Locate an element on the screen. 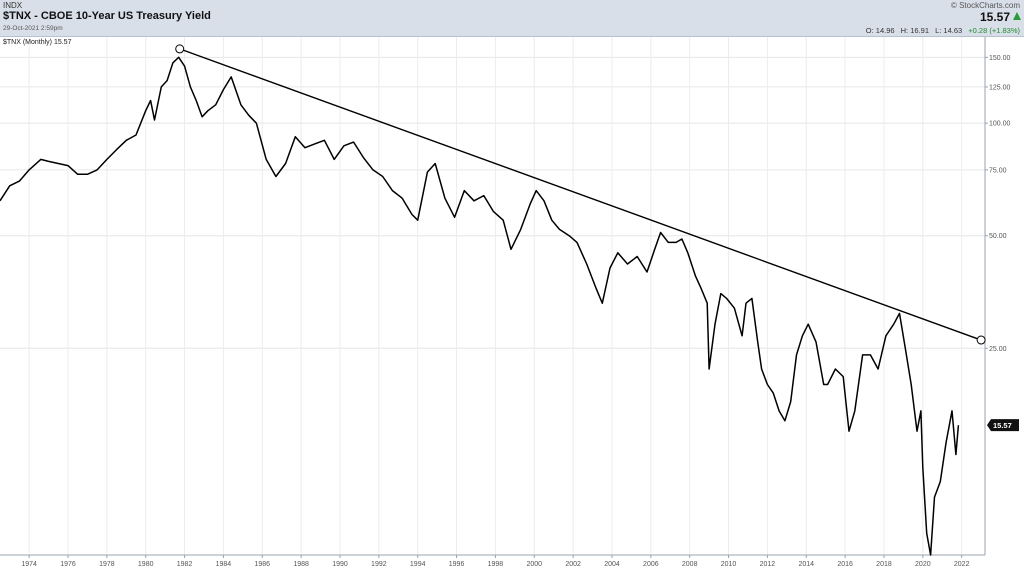  x-tick-label: 2008 is located at coordinates (690, 564).